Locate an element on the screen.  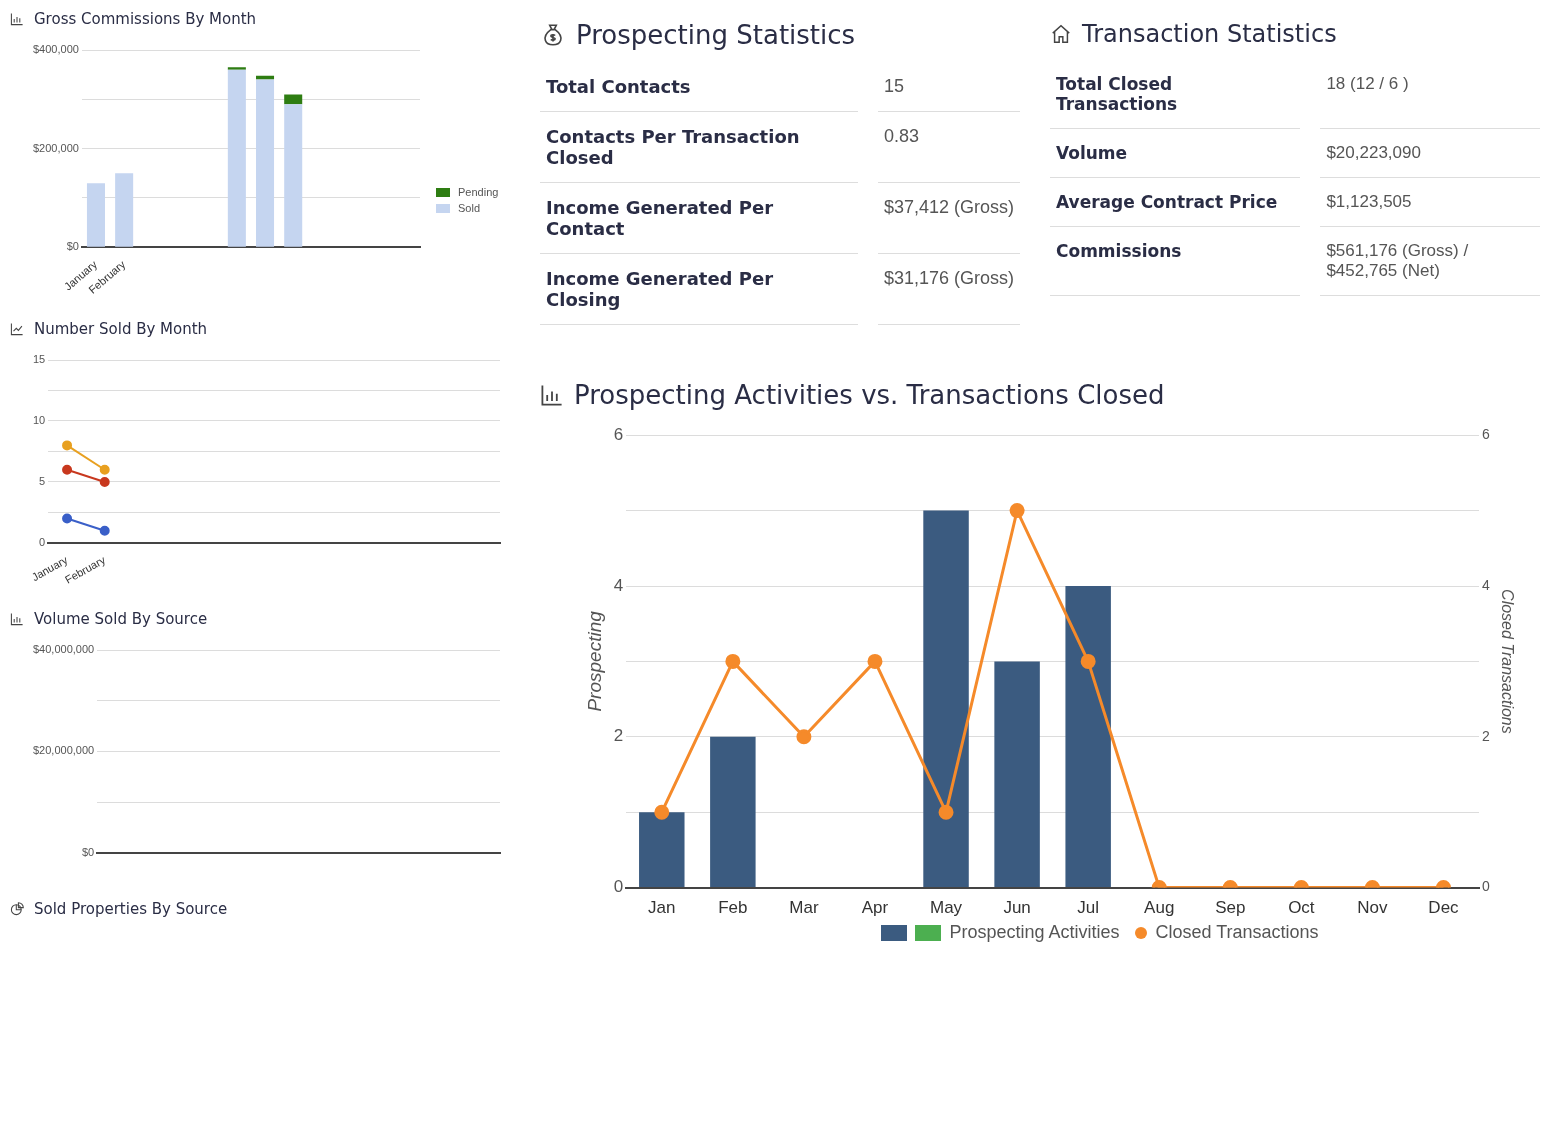
y-tick-label: $400,000 is located at coordinates (55, 49).